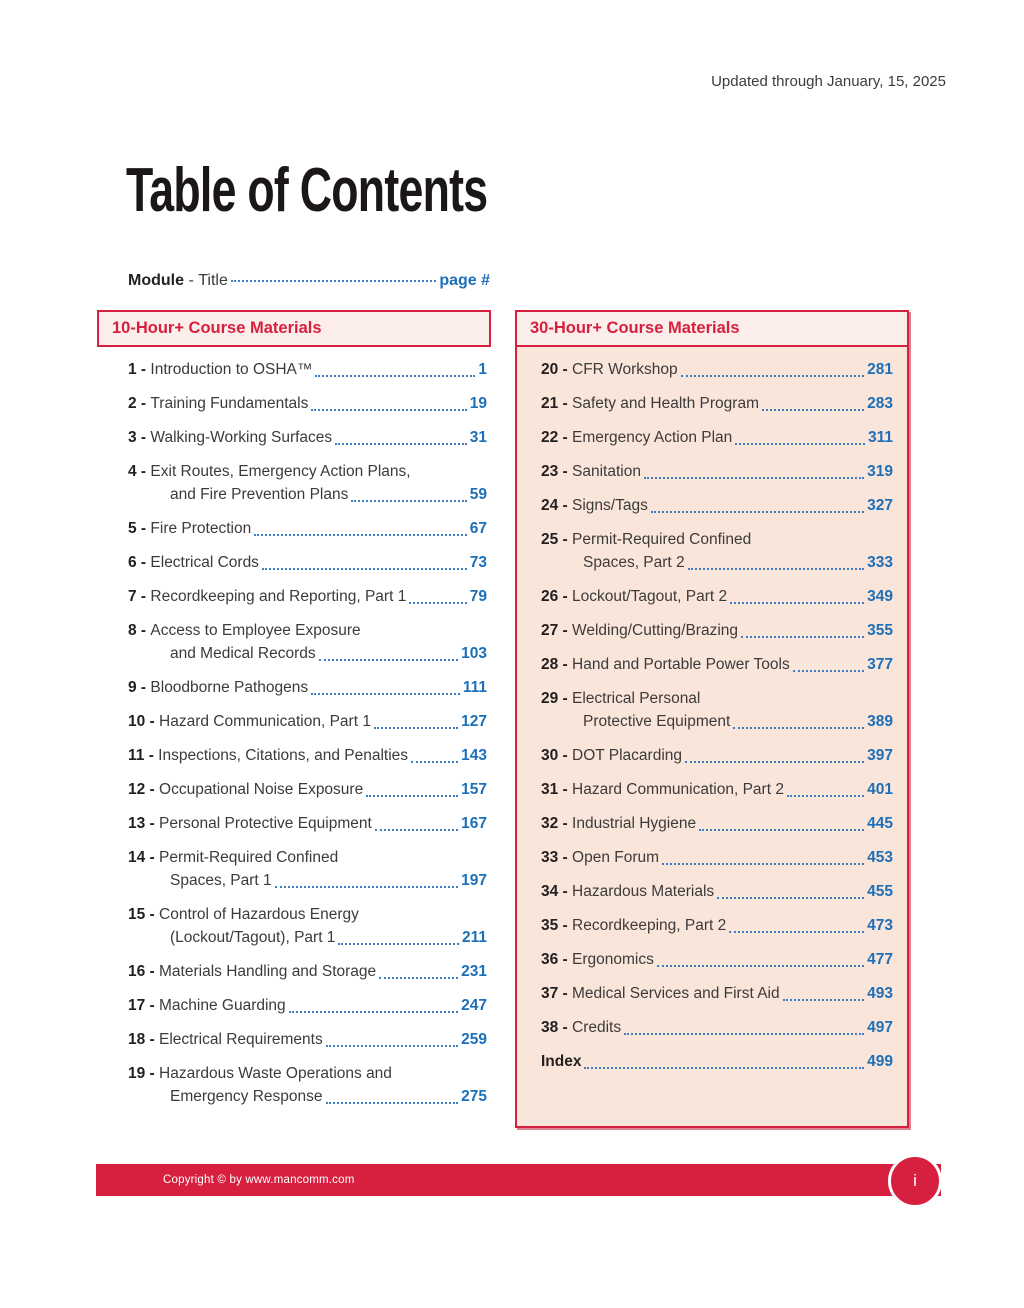 This screenshot has height=1308, width=1024. Describe the element at coordinates (474, 1005) in the screenshot. I see `entry-page: 247` at that location.